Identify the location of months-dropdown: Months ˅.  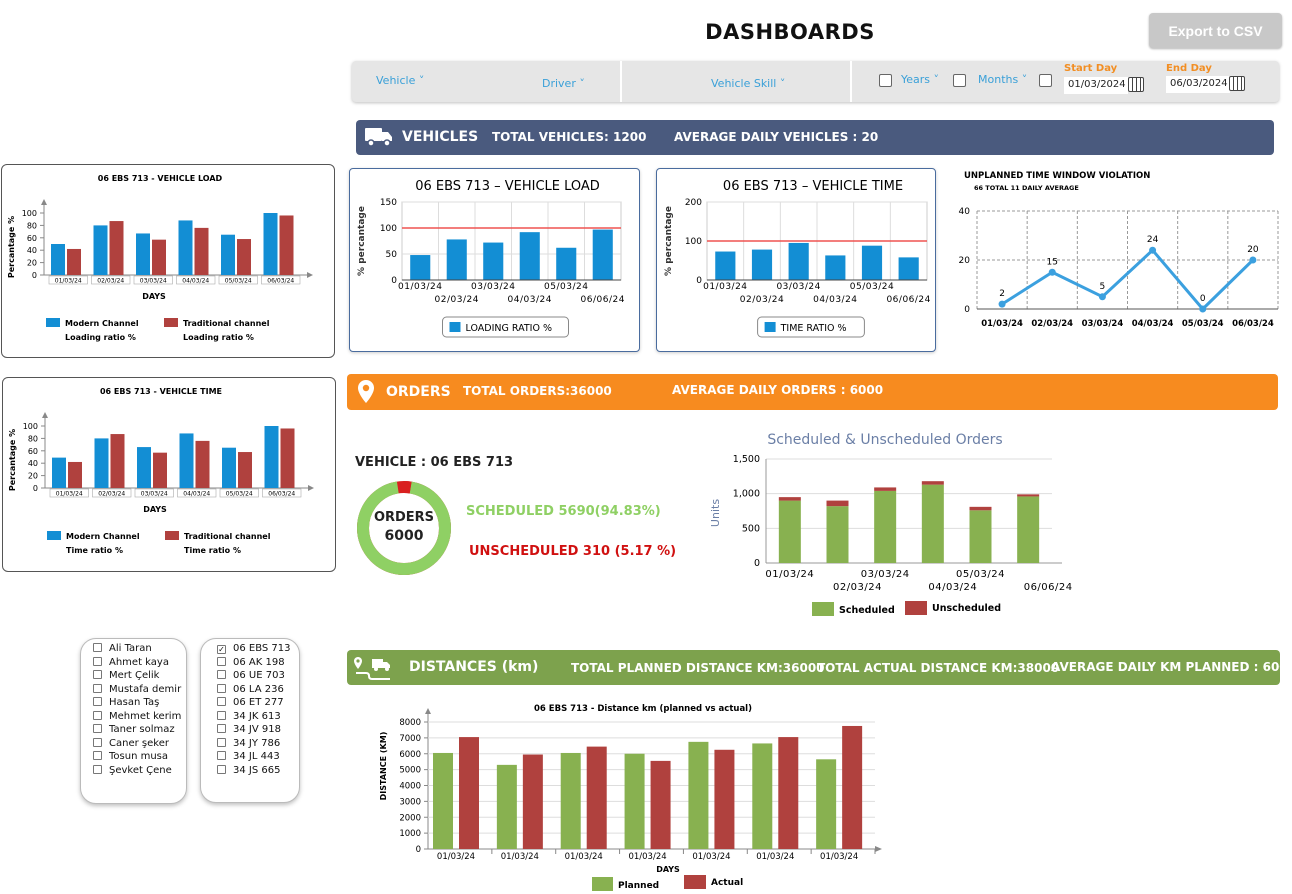
(1002, 79).